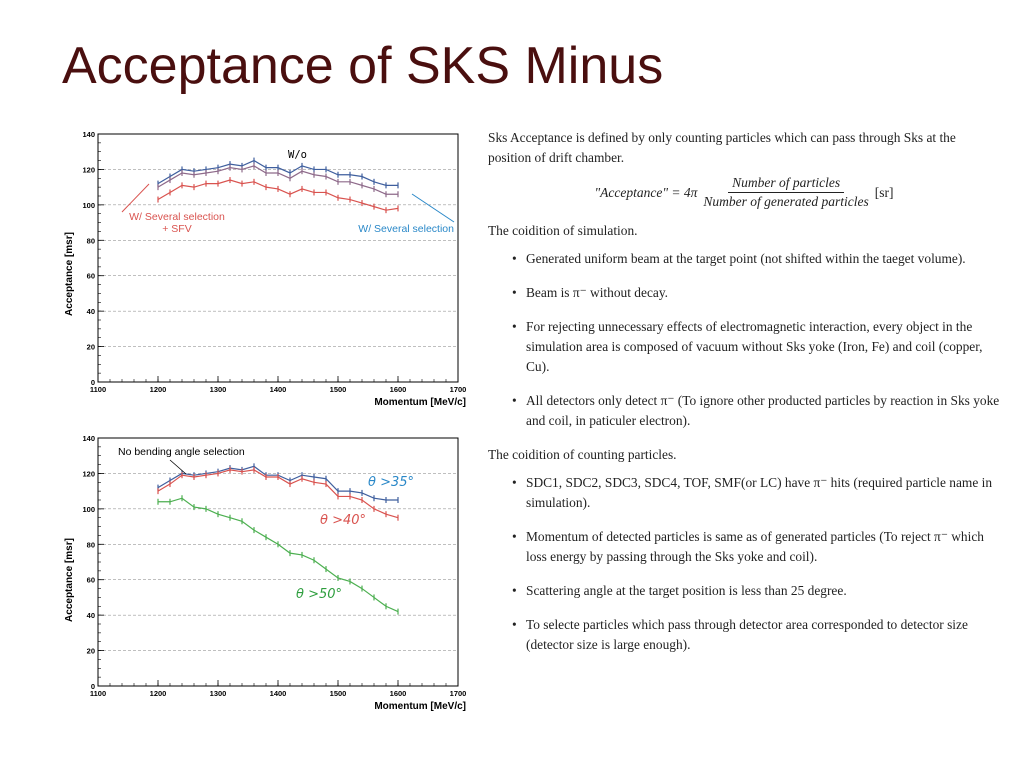 Image resolution: width=1024 pixels, height=768 pixels. What do you see at coordinates (406, 229) in the screenshot?
I see `annotation-several-selection: W/ Several selection` at bounding box center [406, 229].